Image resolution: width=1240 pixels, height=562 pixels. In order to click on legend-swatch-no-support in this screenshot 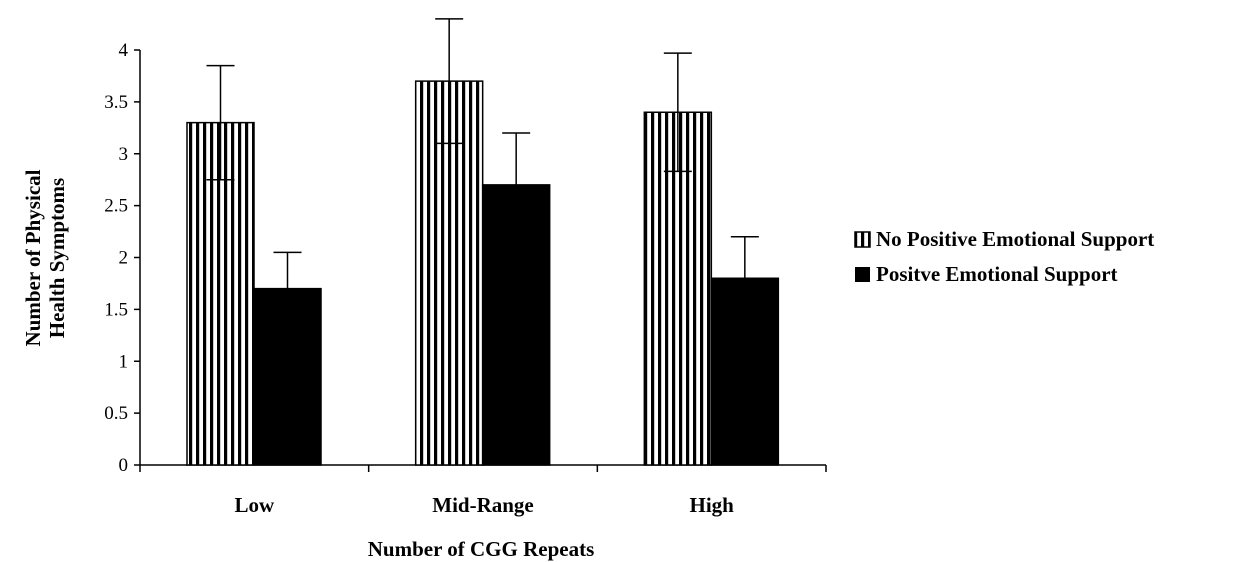, I will do `click(862, 239)`.